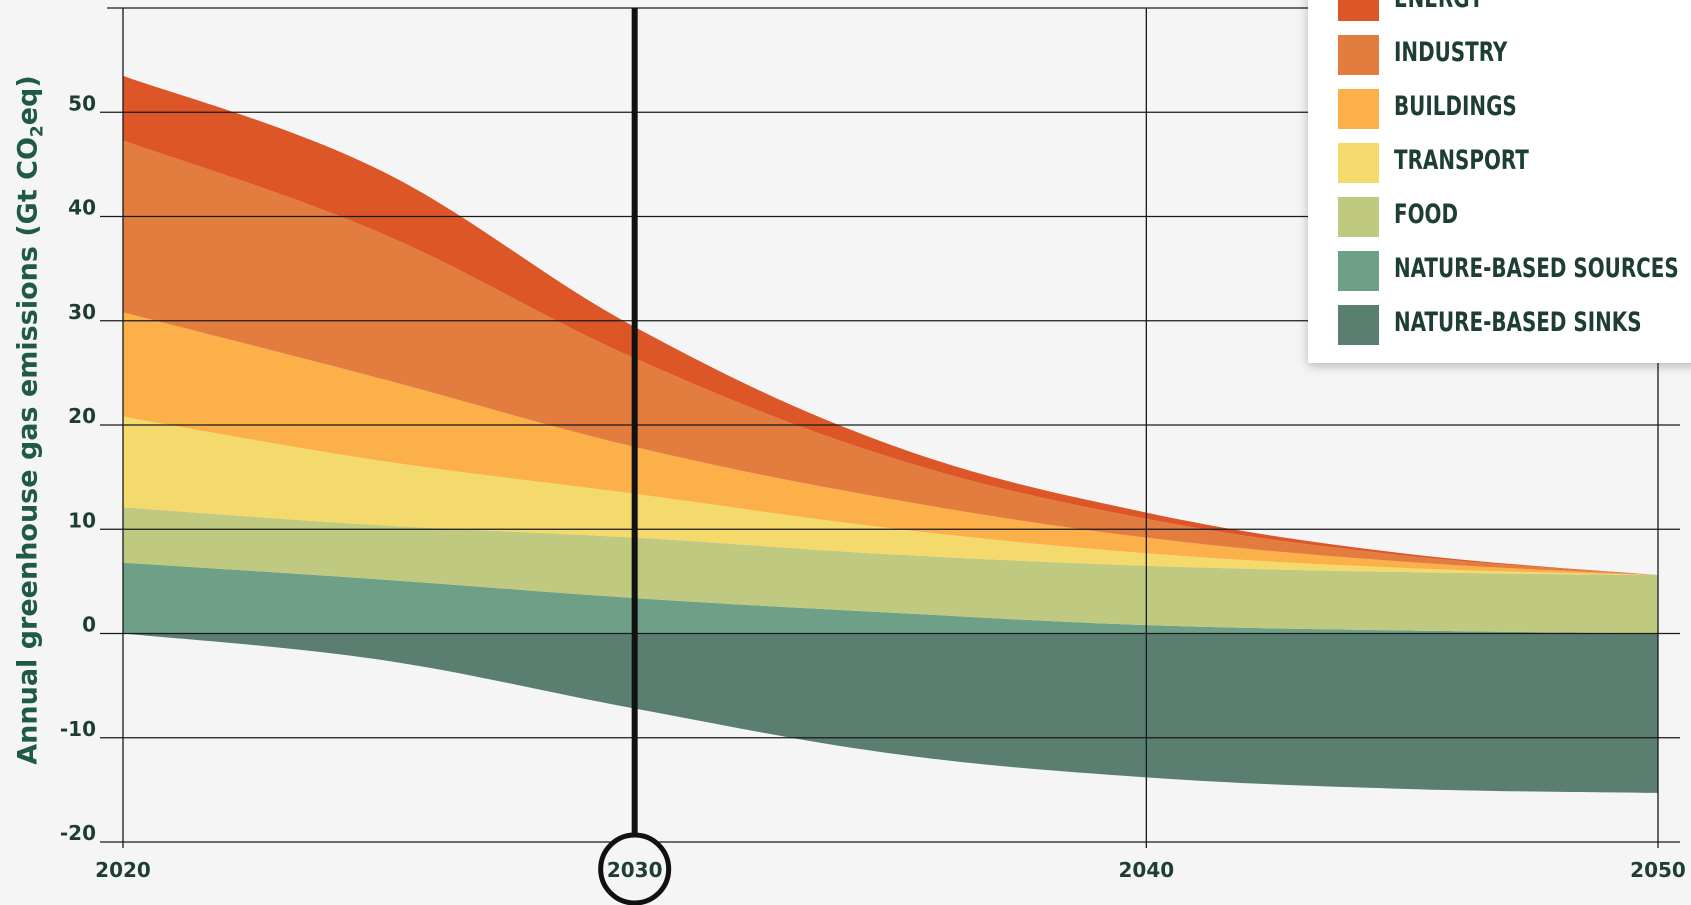 The width and height of the screenshot is (1691, 905). I want to click on y-tick-label: 50, so click(82, 103).